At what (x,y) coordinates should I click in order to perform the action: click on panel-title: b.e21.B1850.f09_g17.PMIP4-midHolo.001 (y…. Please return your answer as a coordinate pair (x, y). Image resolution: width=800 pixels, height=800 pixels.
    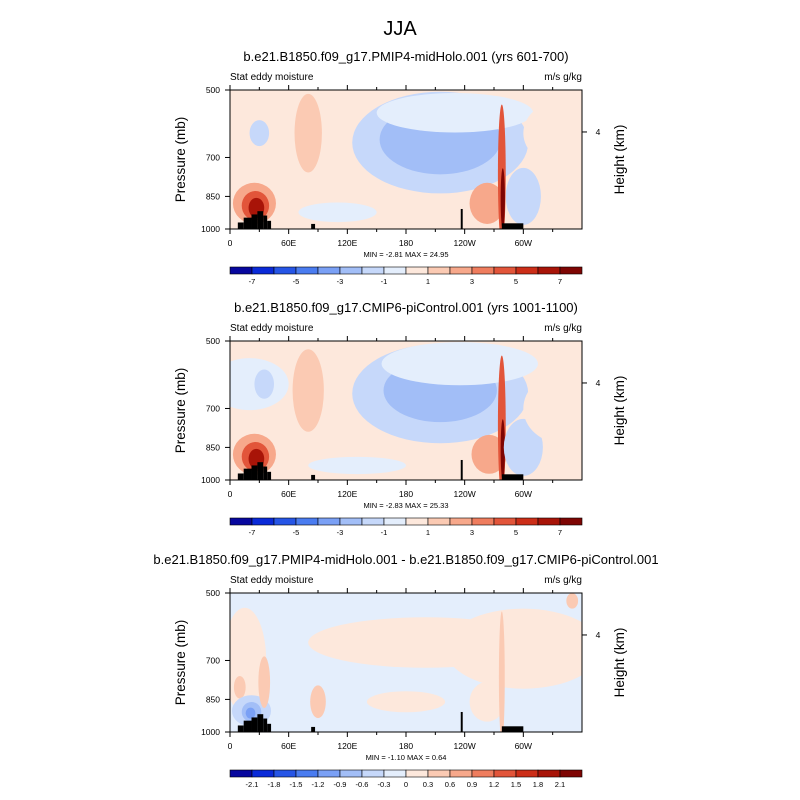
    Looking at the image, I should click on (405, 56).